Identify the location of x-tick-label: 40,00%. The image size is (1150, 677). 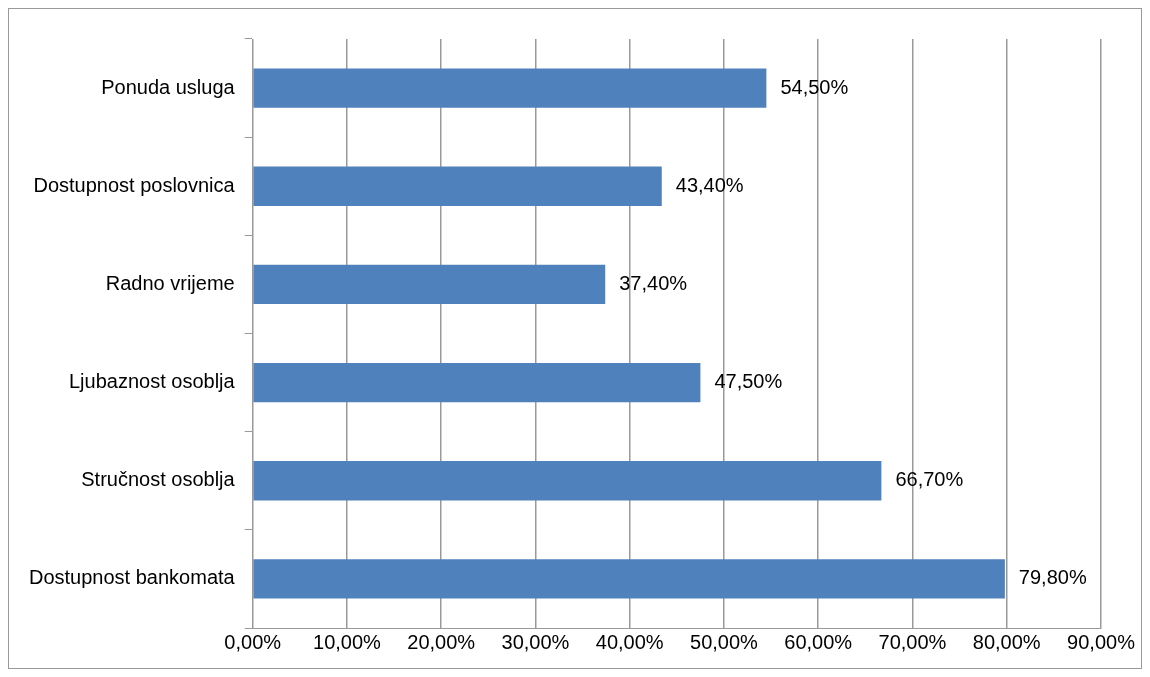
(629, 641).